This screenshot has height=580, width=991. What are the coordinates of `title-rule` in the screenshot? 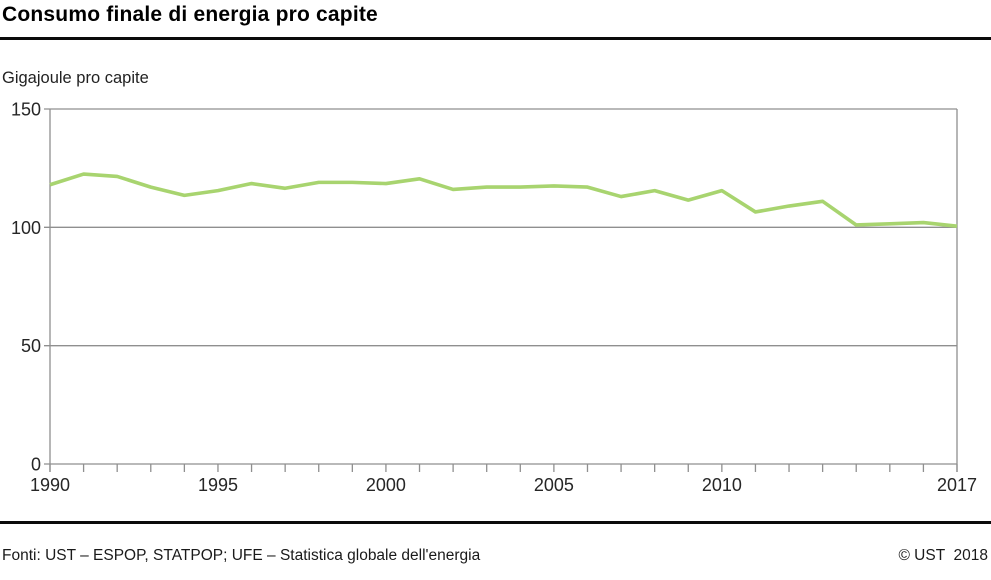 It's located at (495, 38).